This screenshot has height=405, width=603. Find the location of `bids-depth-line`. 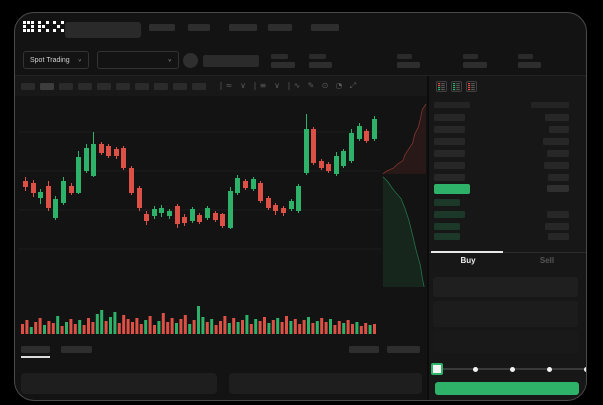

bids-depth-line is located at coordinates (403, 232).